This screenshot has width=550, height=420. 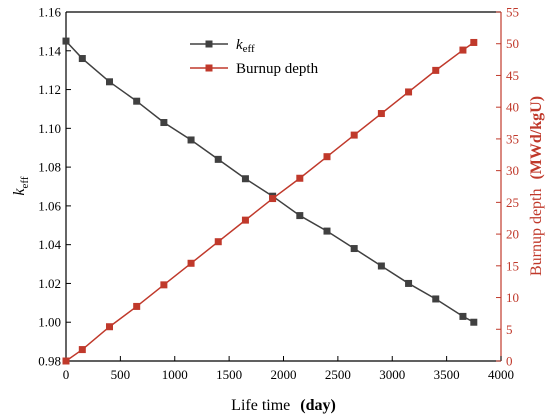 What do you see at coordinates (507, 187) in the screenshot?
I see `right-y-axis-ticks: 0 5 10 15 20 25 30 35 40 45 50 55` at bounding box center [507, 187].